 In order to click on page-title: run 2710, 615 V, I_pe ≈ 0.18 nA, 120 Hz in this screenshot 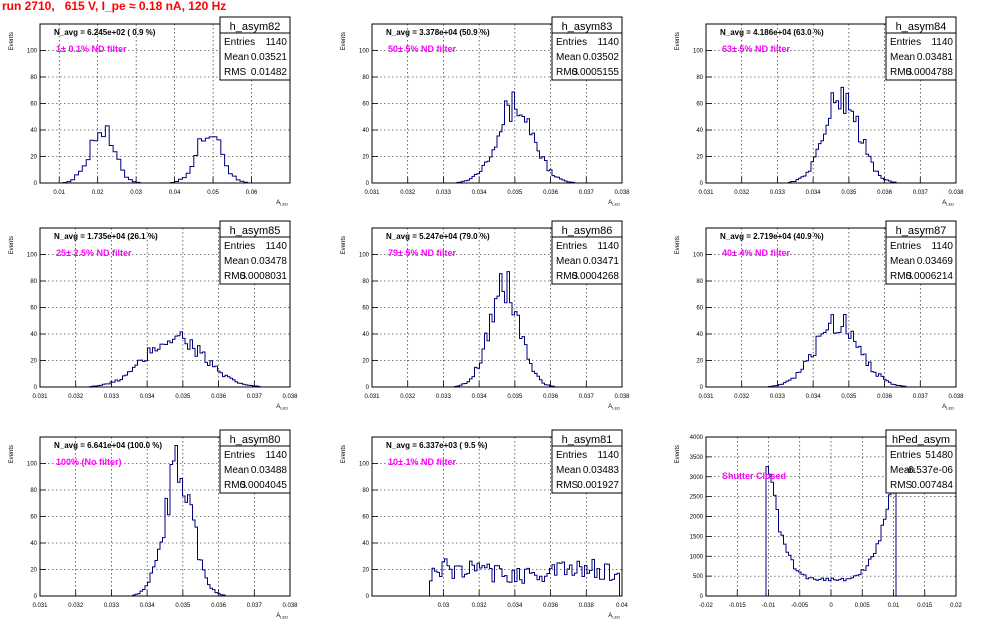, I will do `click(114, 6)`.